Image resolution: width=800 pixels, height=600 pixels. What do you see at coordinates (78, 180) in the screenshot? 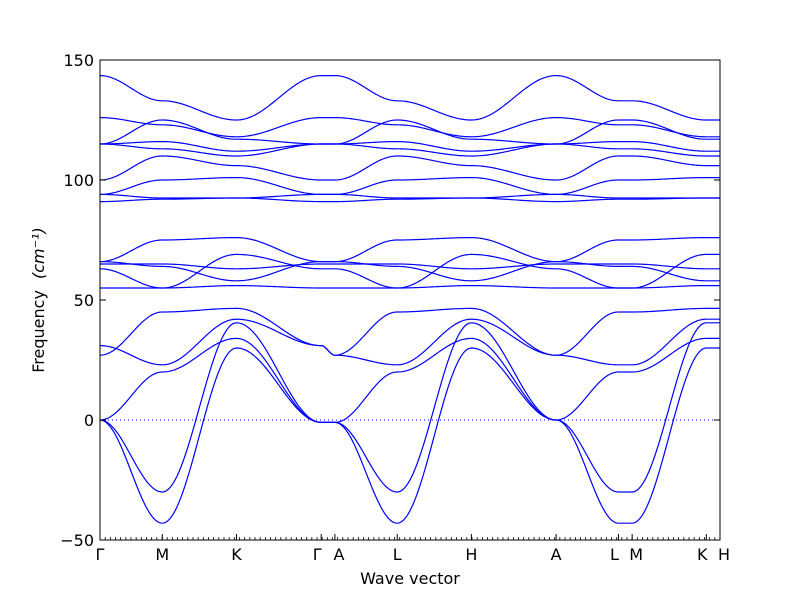
I see `y-tick-label: 100` at bounding box center [78, 180].